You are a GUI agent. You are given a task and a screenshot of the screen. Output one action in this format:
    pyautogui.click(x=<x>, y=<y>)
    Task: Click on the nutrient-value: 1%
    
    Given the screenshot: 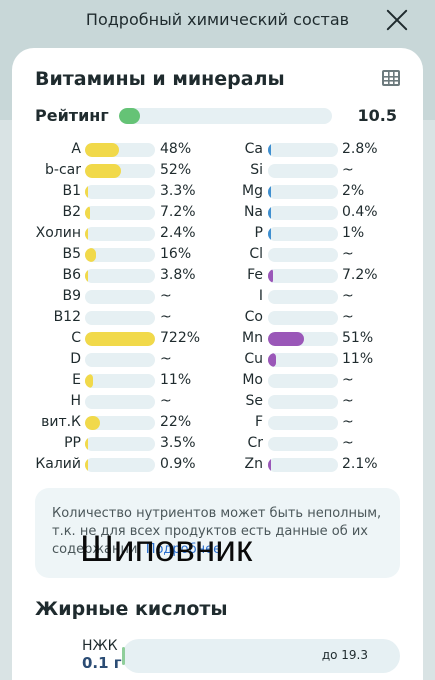 What is the action you would take?
    pyautogui.click(x=353, y=233)
    